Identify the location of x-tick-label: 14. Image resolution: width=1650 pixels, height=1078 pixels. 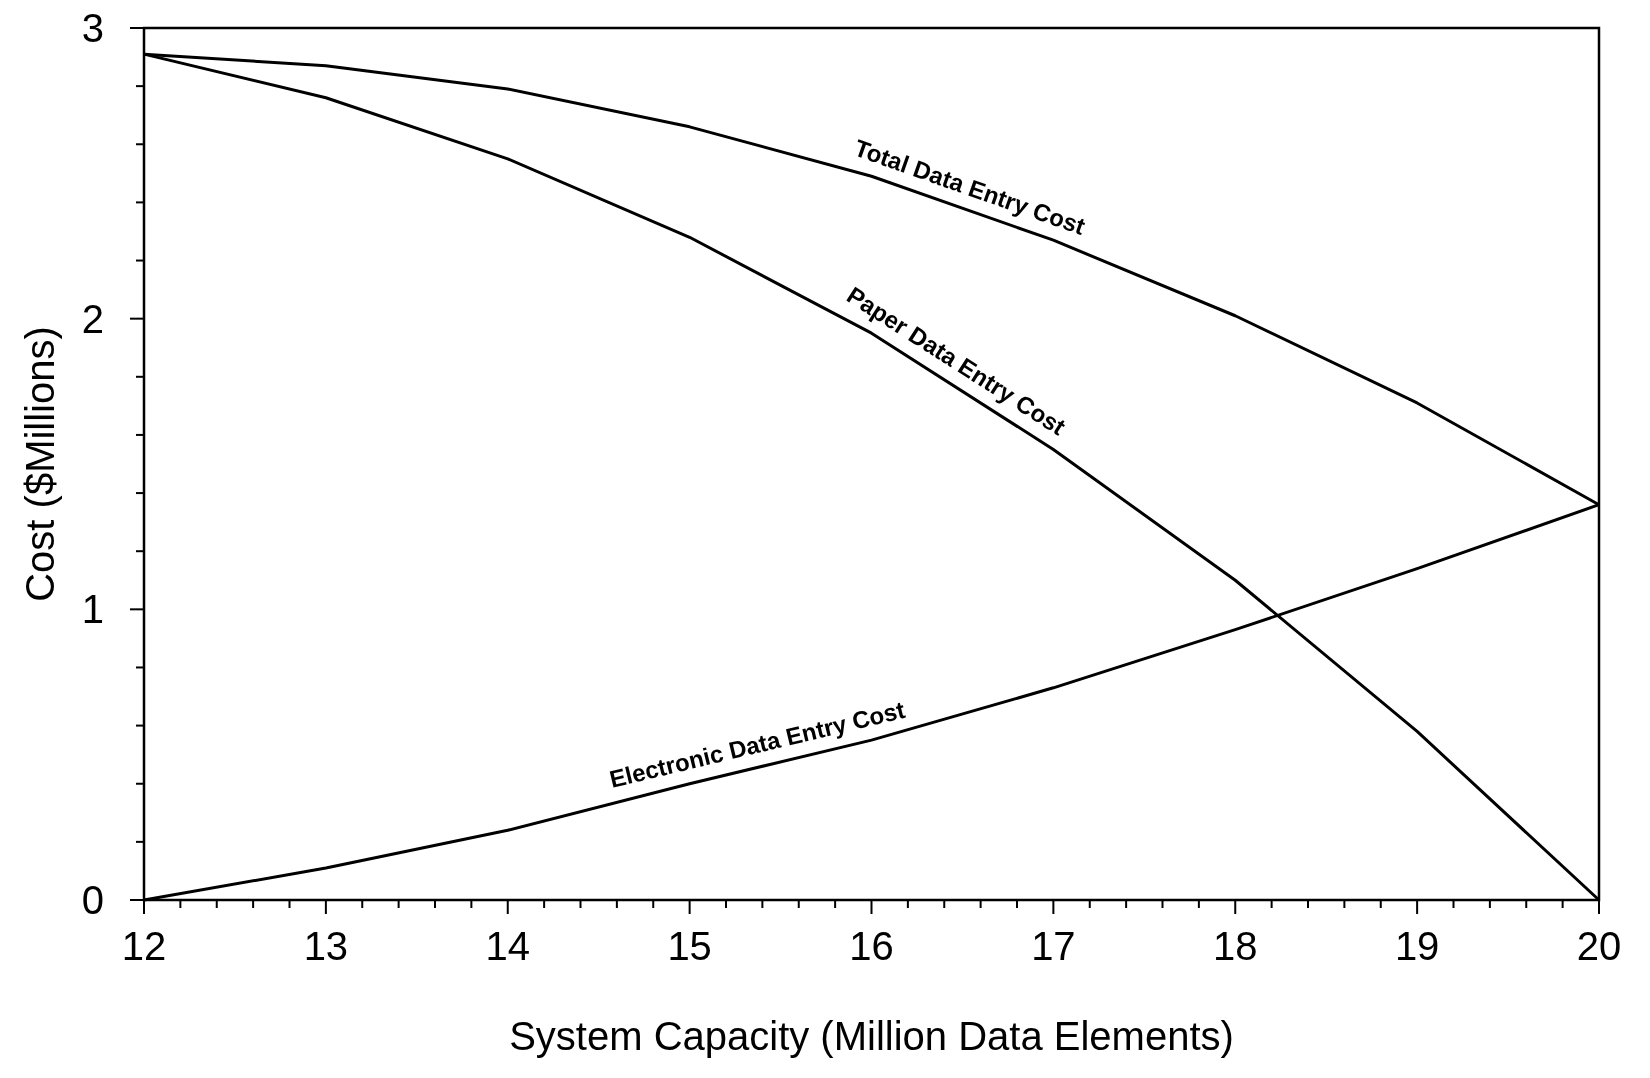
(507, 946).